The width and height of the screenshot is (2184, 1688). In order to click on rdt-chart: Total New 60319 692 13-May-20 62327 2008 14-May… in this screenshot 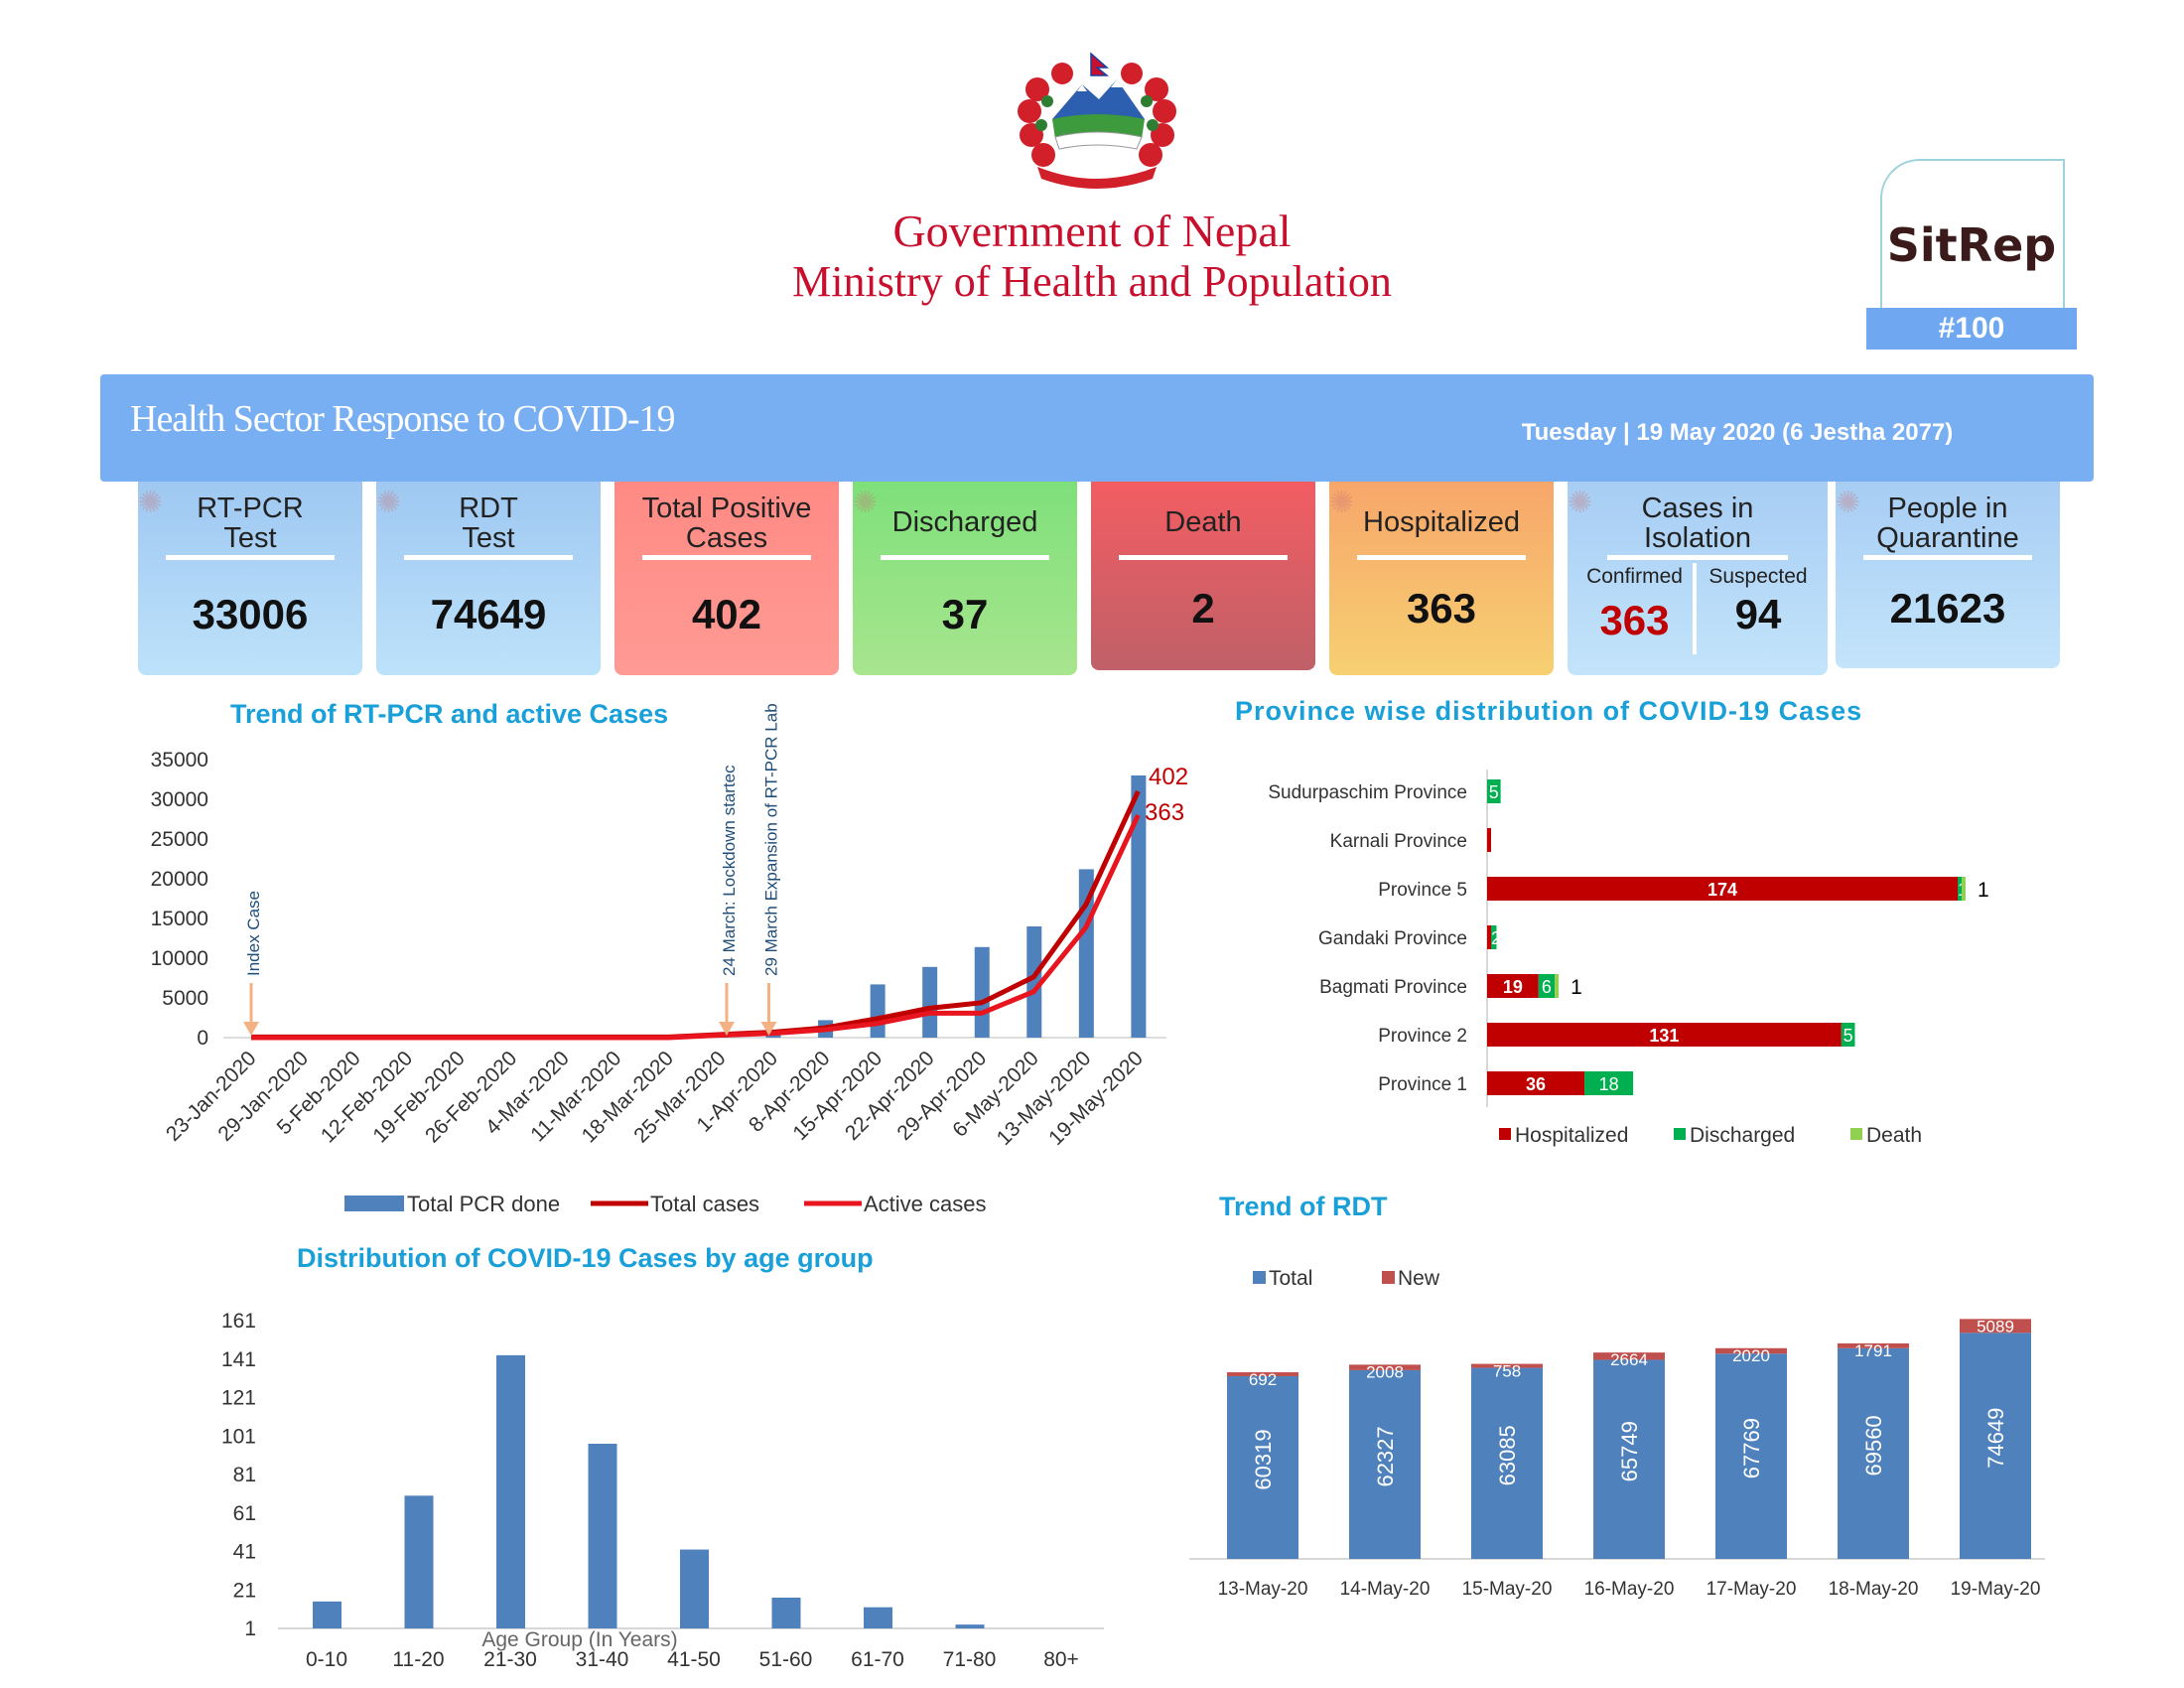, I will do `click(1617, 1433)`.